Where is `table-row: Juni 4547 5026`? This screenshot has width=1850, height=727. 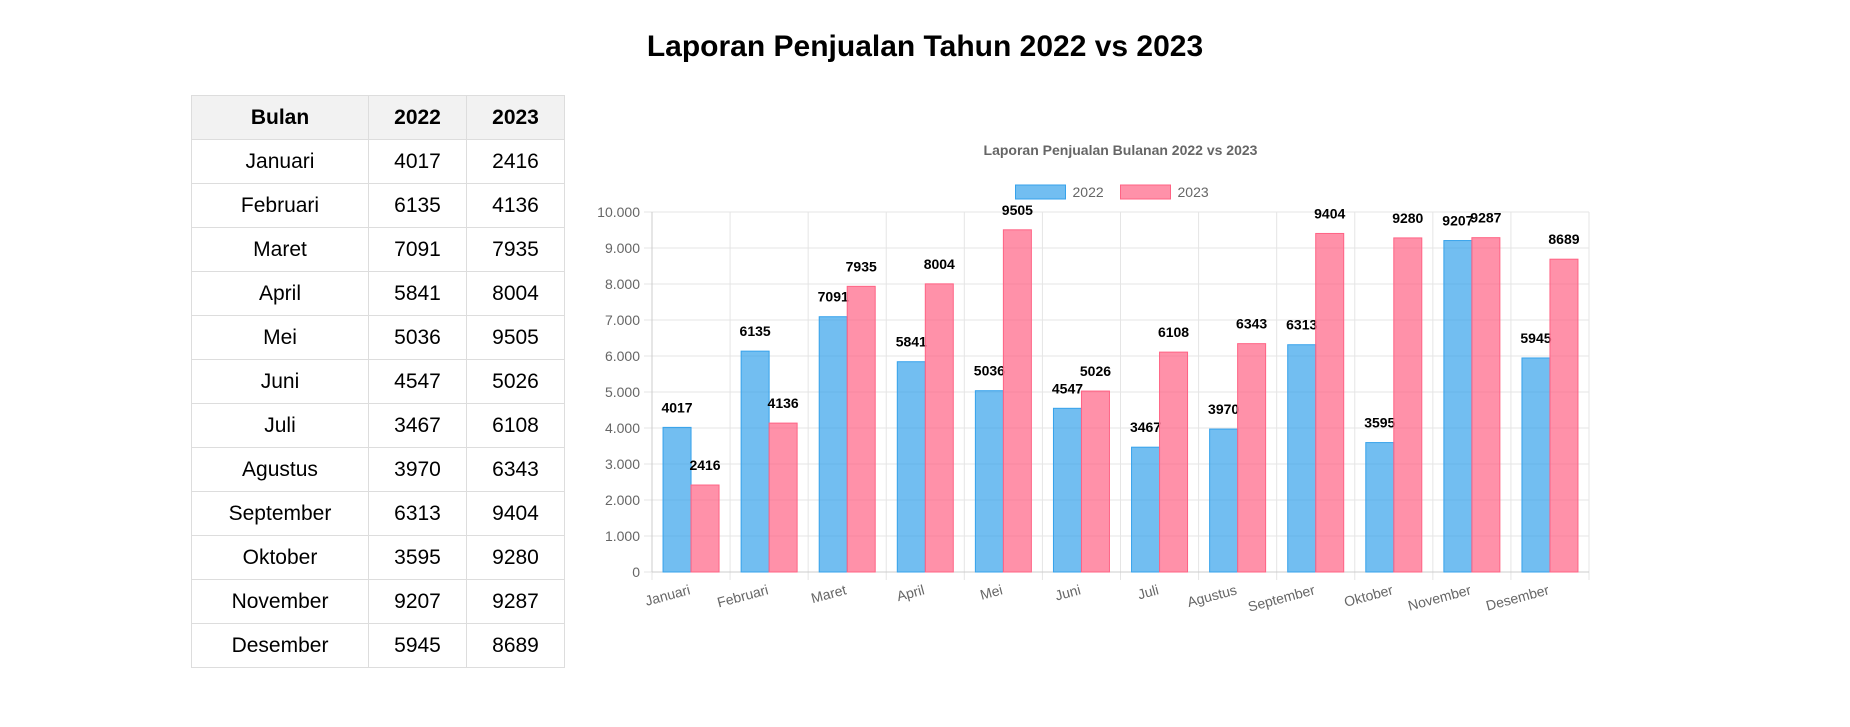
table-row: Juni 4547 5026 is located at coordinates (378, 381).